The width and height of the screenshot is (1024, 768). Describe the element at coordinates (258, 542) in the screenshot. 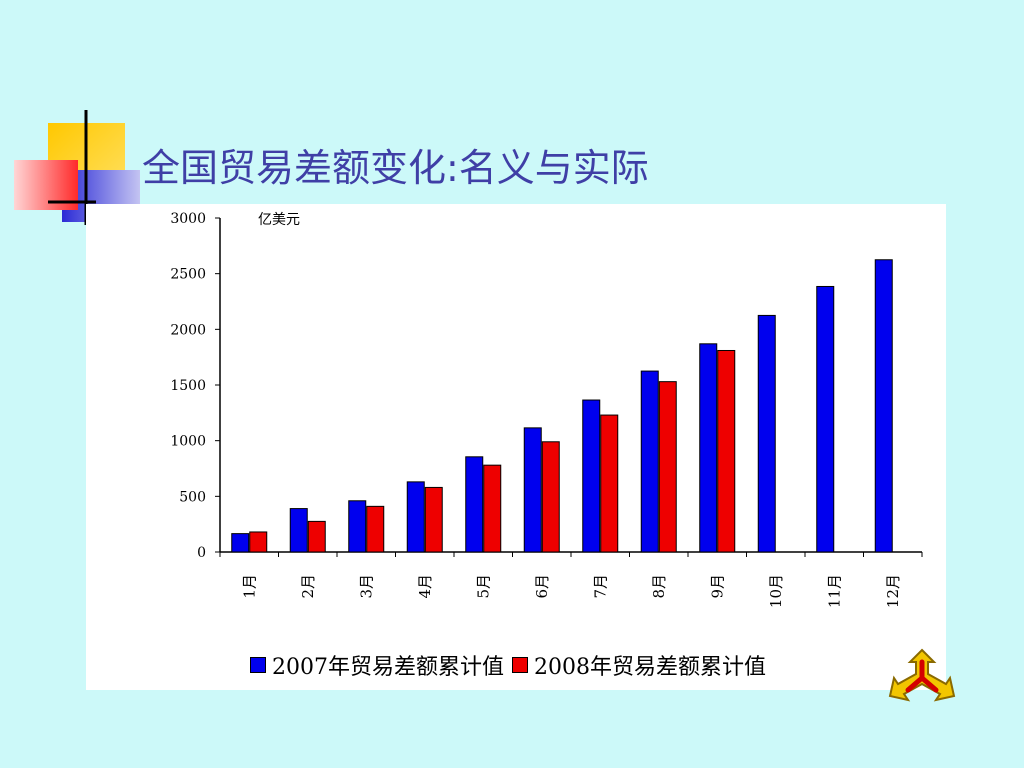

I see `bar-2008-1月` at that location.